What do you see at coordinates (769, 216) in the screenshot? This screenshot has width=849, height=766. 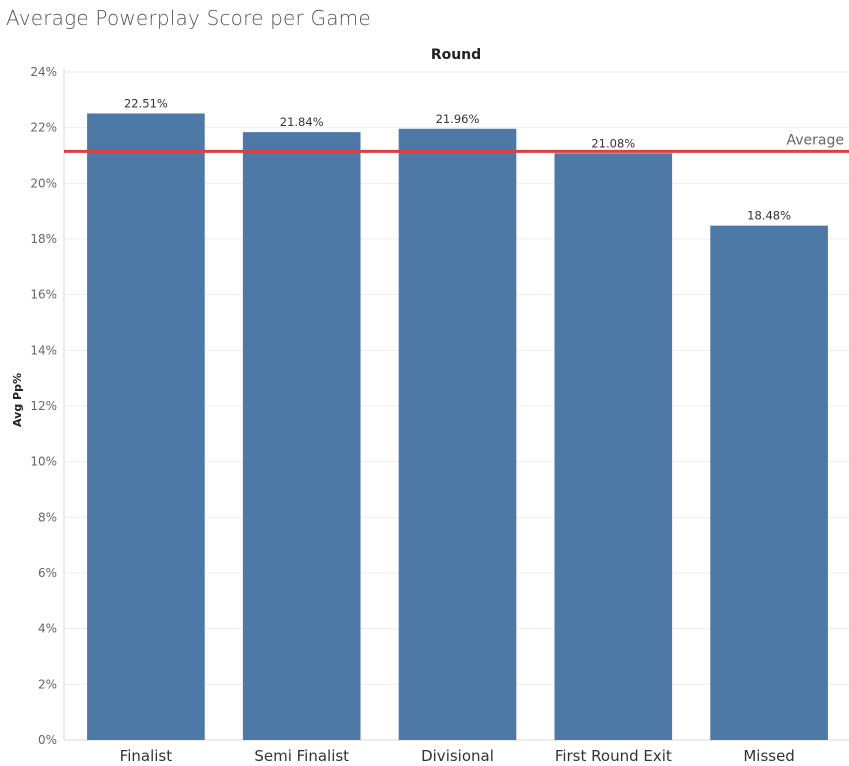 I see `data-label: 18.48%` at bounding box center [769, 216].